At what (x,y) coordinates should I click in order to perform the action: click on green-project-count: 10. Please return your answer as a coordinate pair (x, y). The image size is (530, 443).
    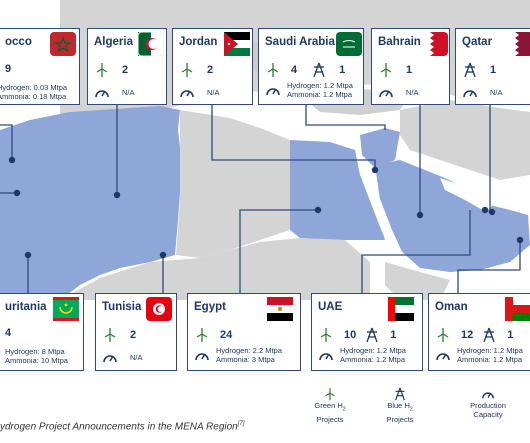
    Looking at the image, I should click on (350, 335).